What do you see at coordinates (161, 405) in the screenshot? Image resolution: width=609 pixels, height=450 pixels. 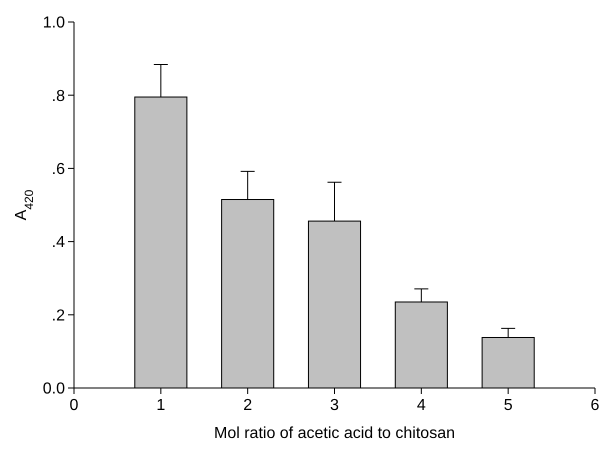 I see `x-tick-label: 1` at bounding box center [161, 405].